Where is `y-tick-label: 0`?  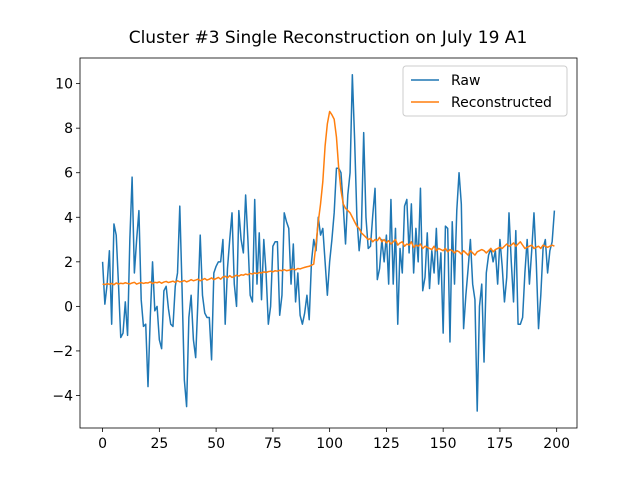
y-tick-label: 0 is located at coordinates (68, 307).